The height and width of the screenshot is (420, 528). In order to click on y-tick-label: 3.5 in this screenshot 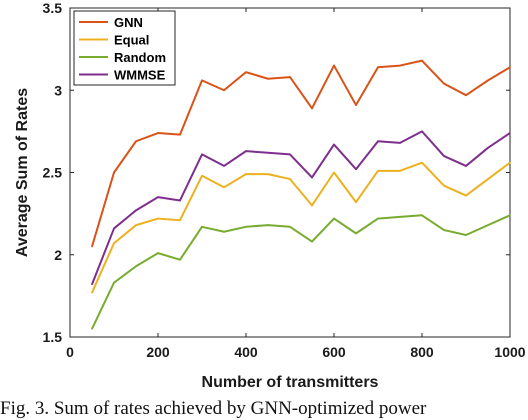, I will do `click(53, 8)`.